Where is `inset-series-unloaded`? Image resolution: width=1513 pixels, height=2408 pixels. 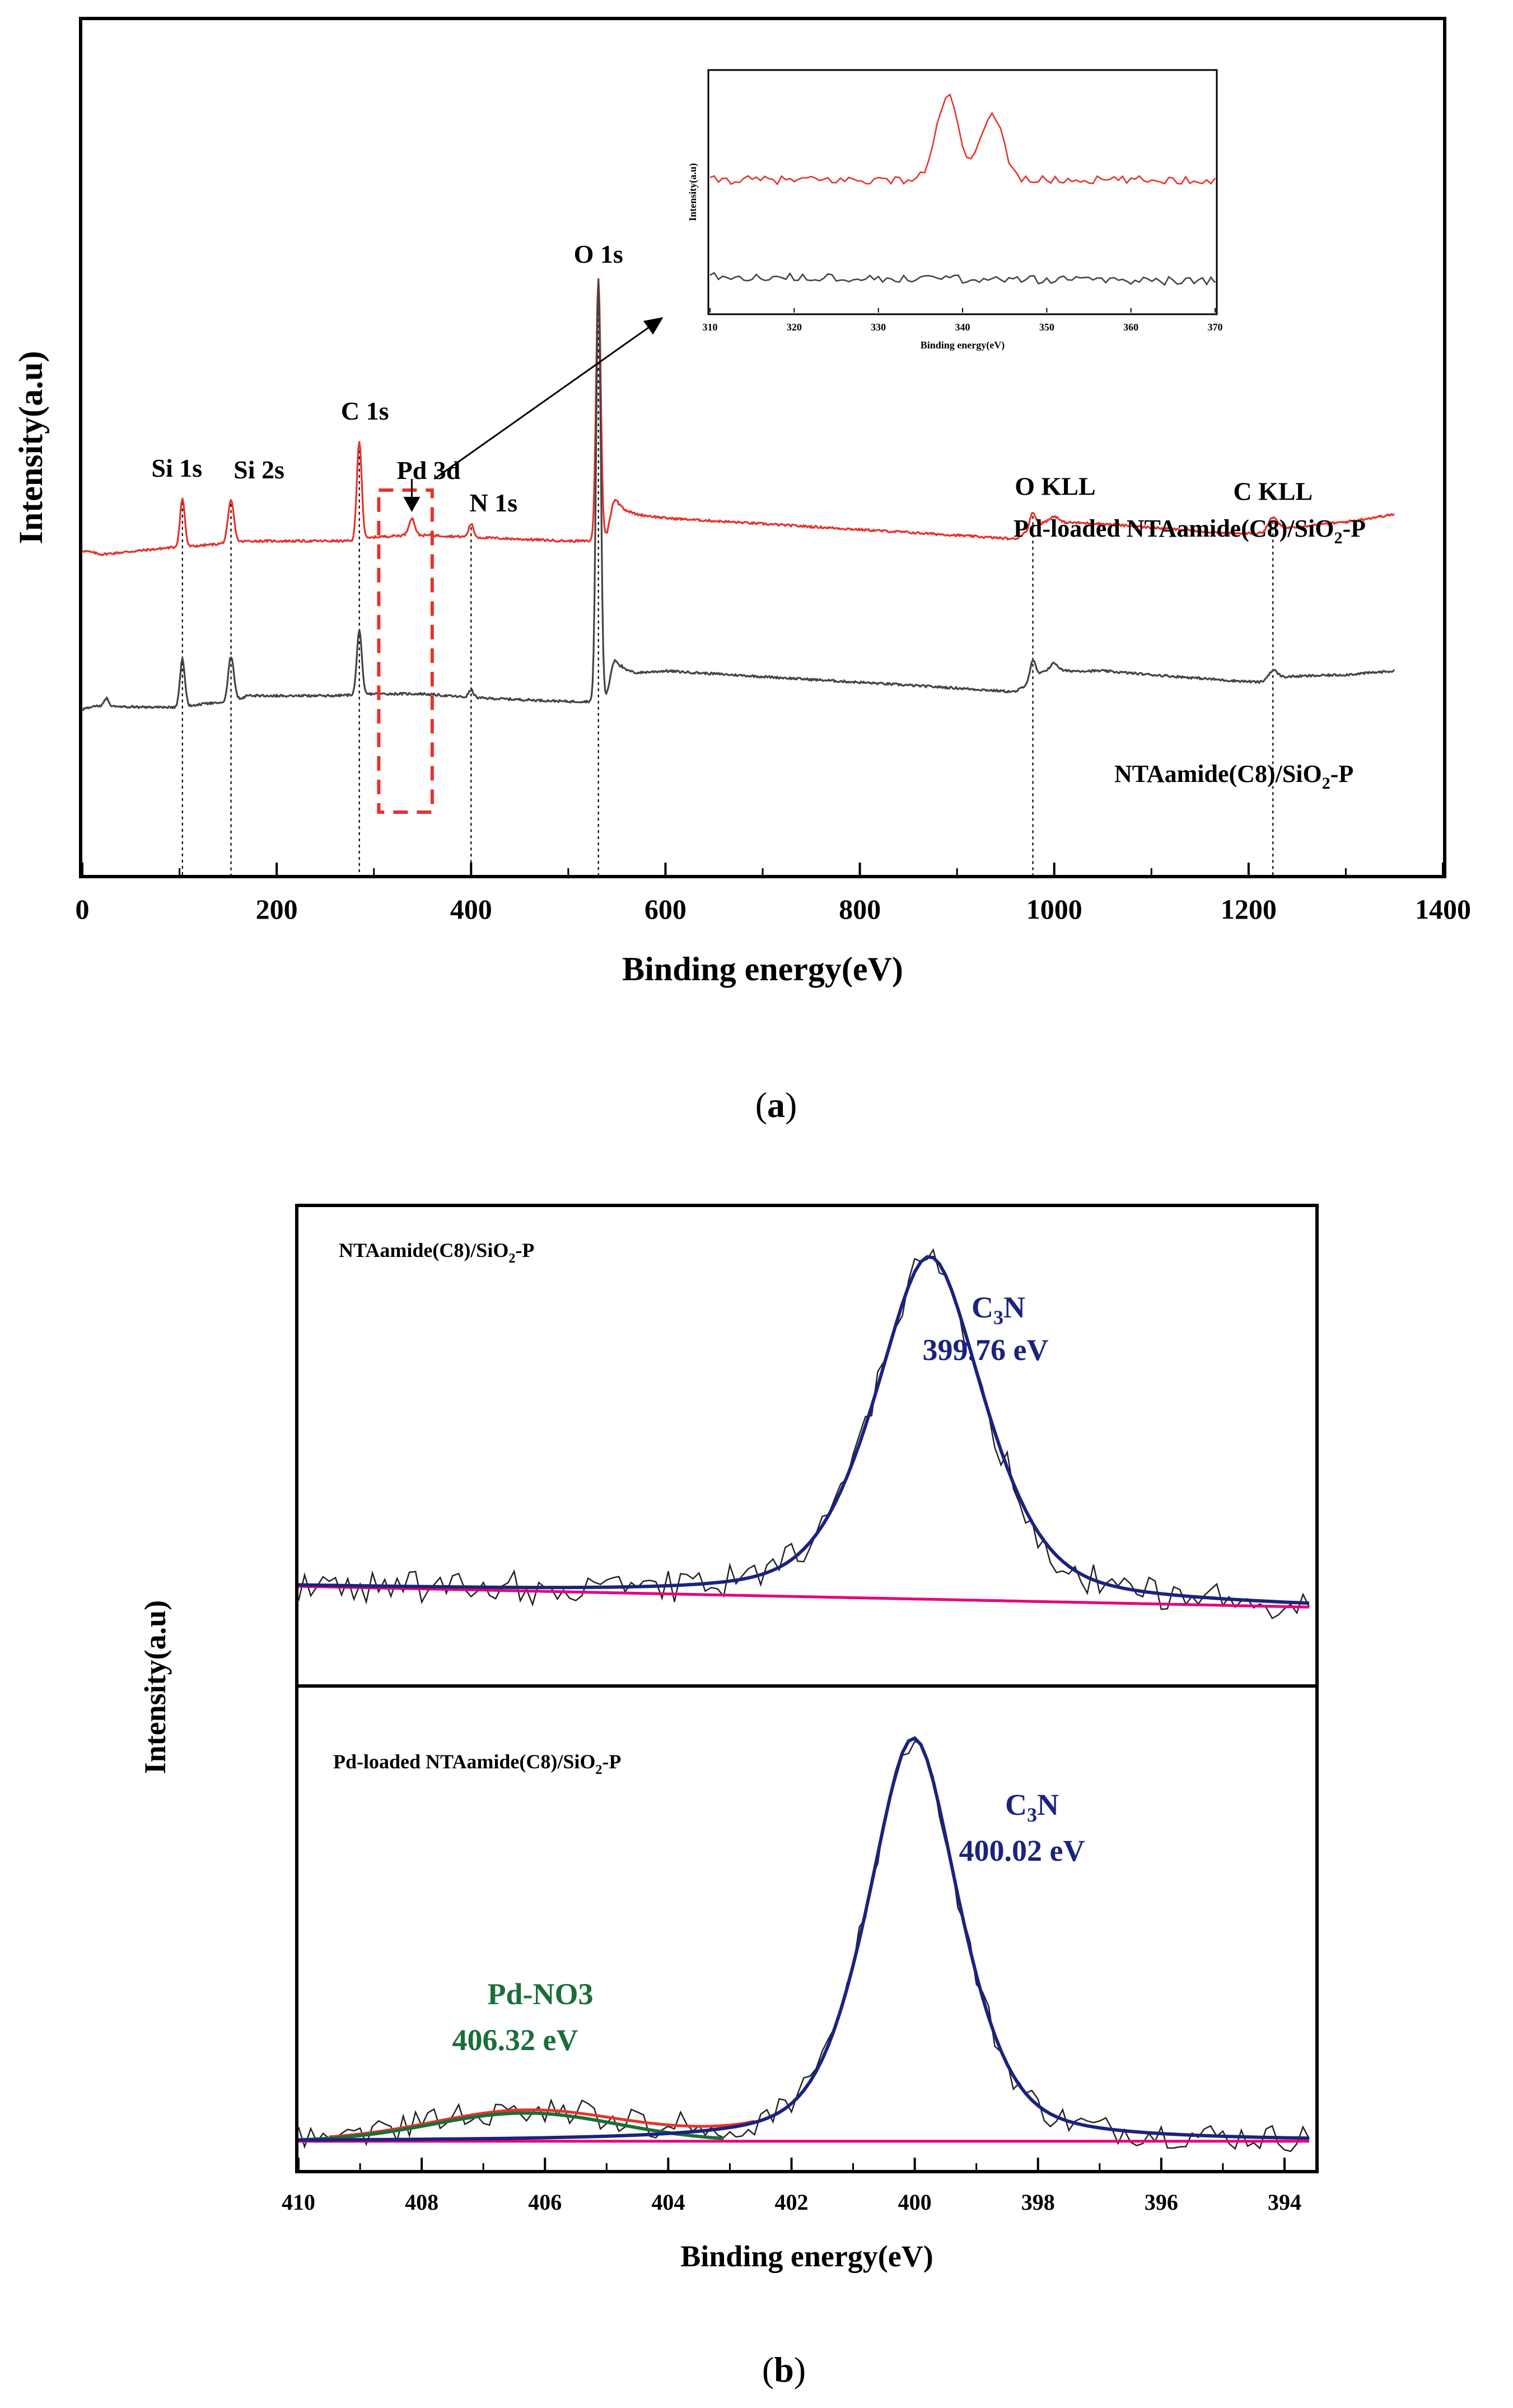
inset-series-unloaded is located at coordinates (962, 279).